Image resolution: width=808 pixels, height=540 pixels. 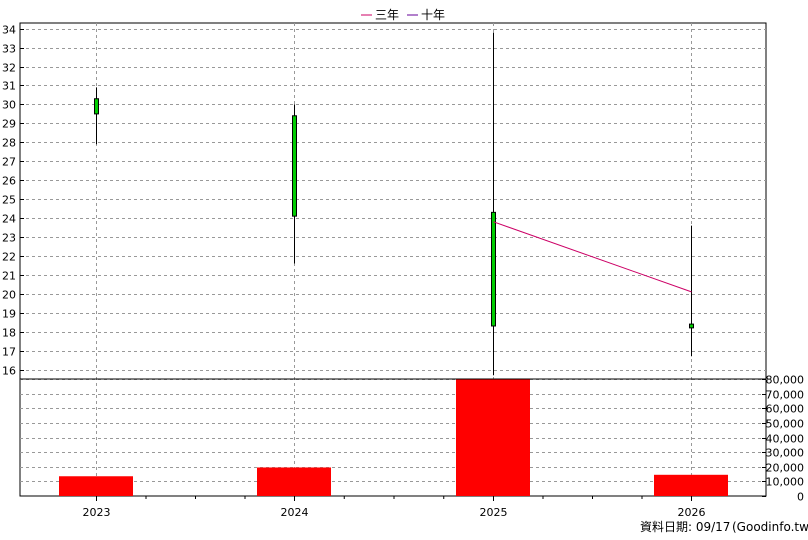 What do you see at coordinates (394, 507) in the screenshot?
I see `x-axis: 2023 2024 2025 2026` at bounding box center [394, 507].